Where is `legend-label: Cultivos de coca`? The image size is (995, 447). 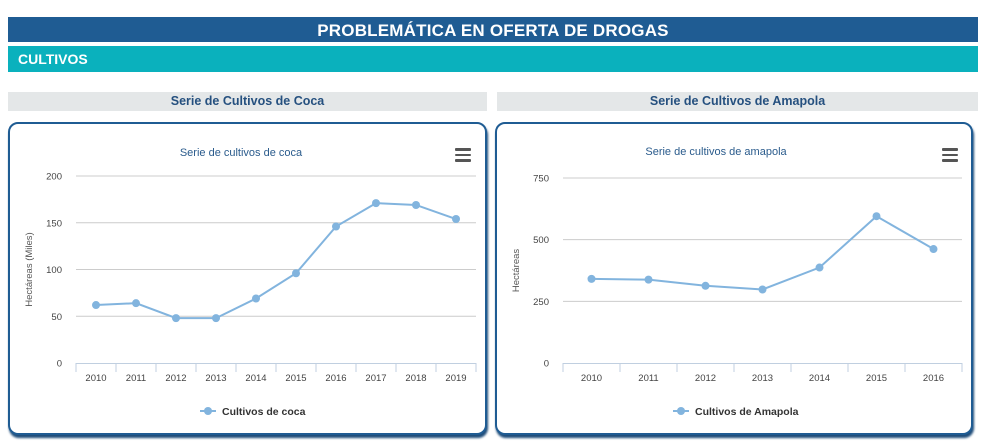 legend-label: Cultivos de coca is located at coordinates (264, 412).